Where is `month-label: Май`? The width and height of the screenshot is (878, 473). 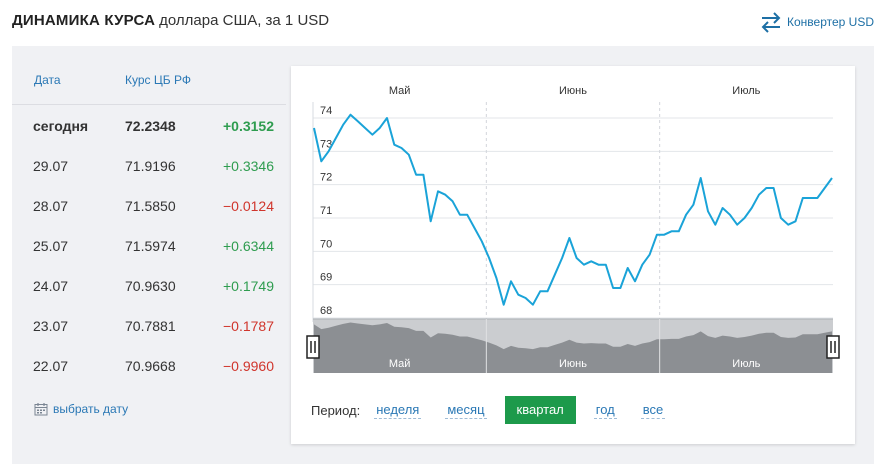 month-label: Май is located at coordinates (400, 91).